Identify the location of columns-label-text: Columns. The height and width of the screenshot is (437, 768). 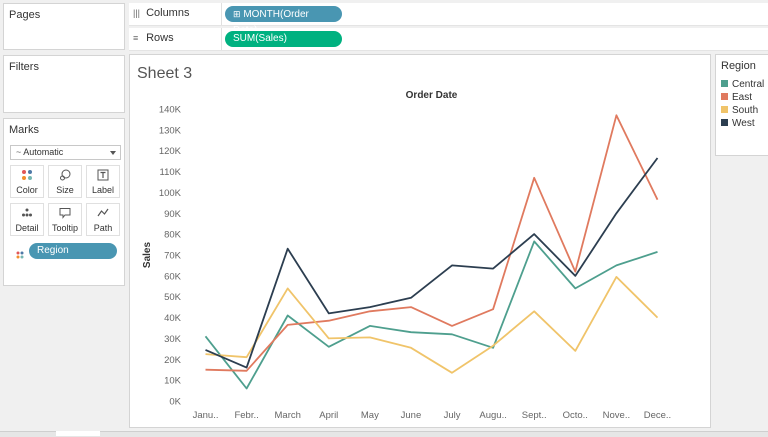
(168, 13).